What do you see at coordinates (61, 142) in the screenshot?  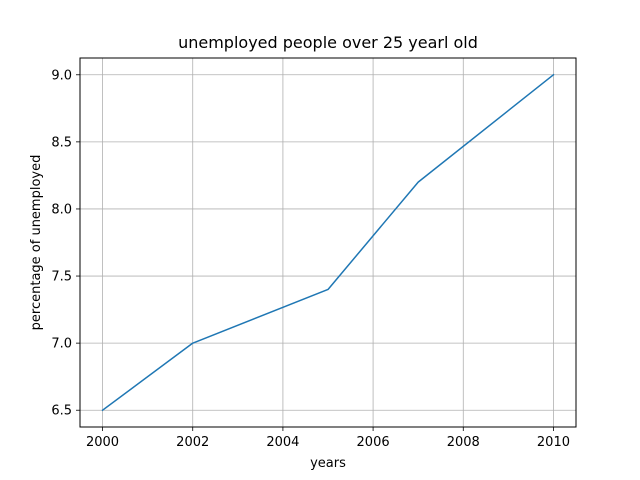 I see `y-tick-label: 8.5` at bounding box center [61, 142].